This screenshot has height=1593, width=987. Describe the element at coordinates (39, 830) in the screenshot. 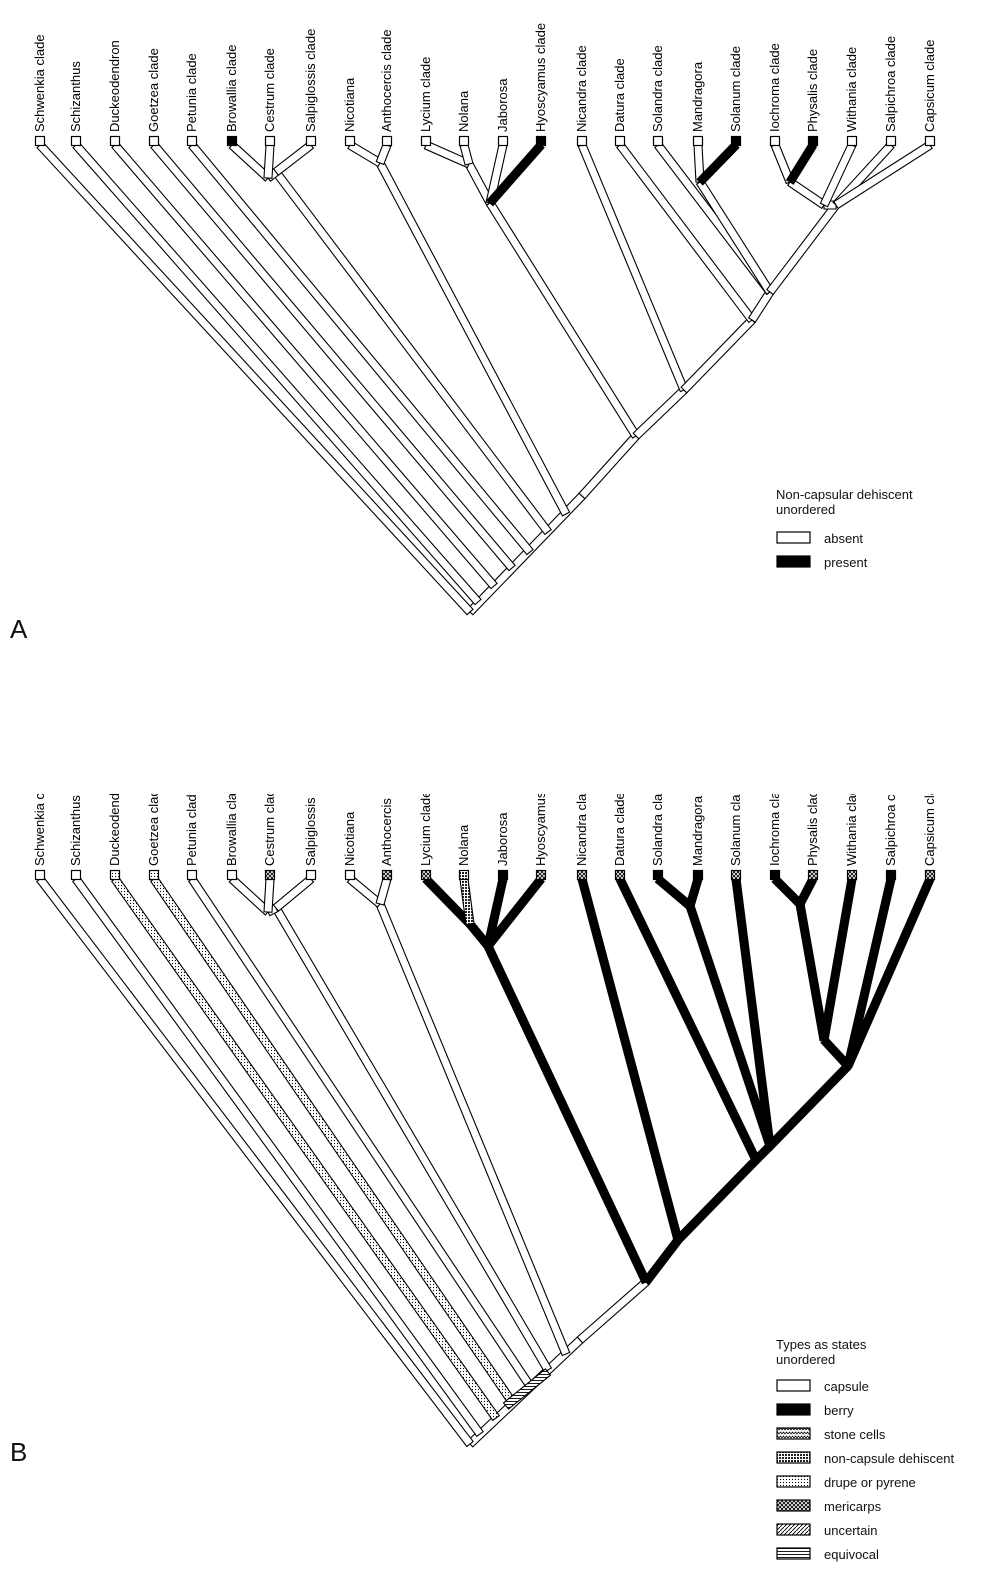

I see `taxon-label: Schwenkia clade` at that location.